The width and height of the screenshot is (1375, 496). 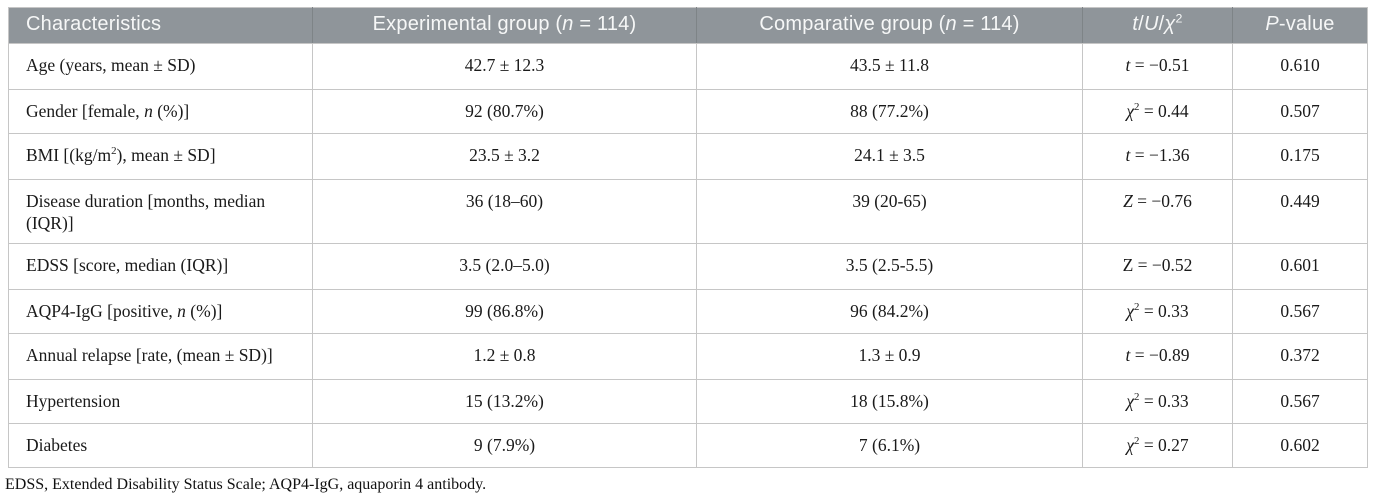 I want to click on column-header-p-value: P-value, so click(x=1300, y=25).